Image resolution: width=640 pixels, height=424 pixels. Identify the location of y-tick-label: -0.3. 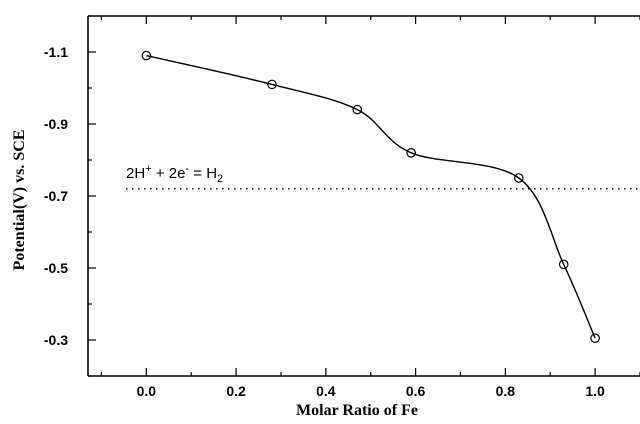
(56, 340).